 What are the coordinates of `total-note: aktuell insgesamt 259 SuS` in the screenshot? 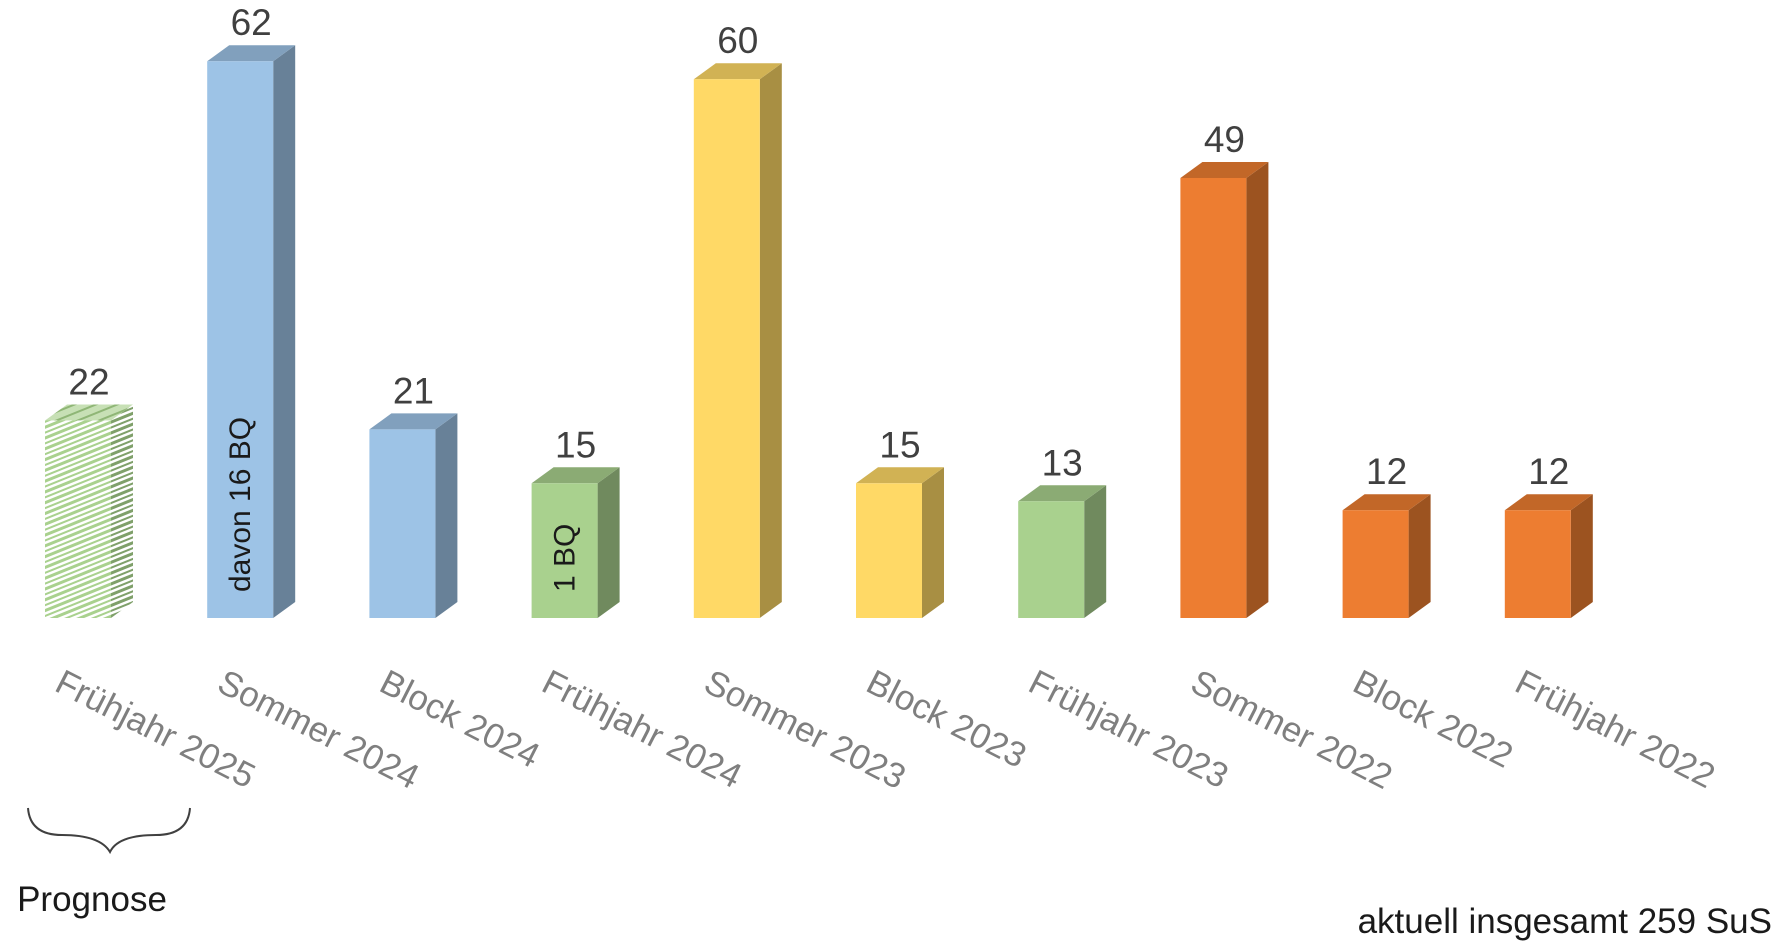 It's located at (1565, 921).